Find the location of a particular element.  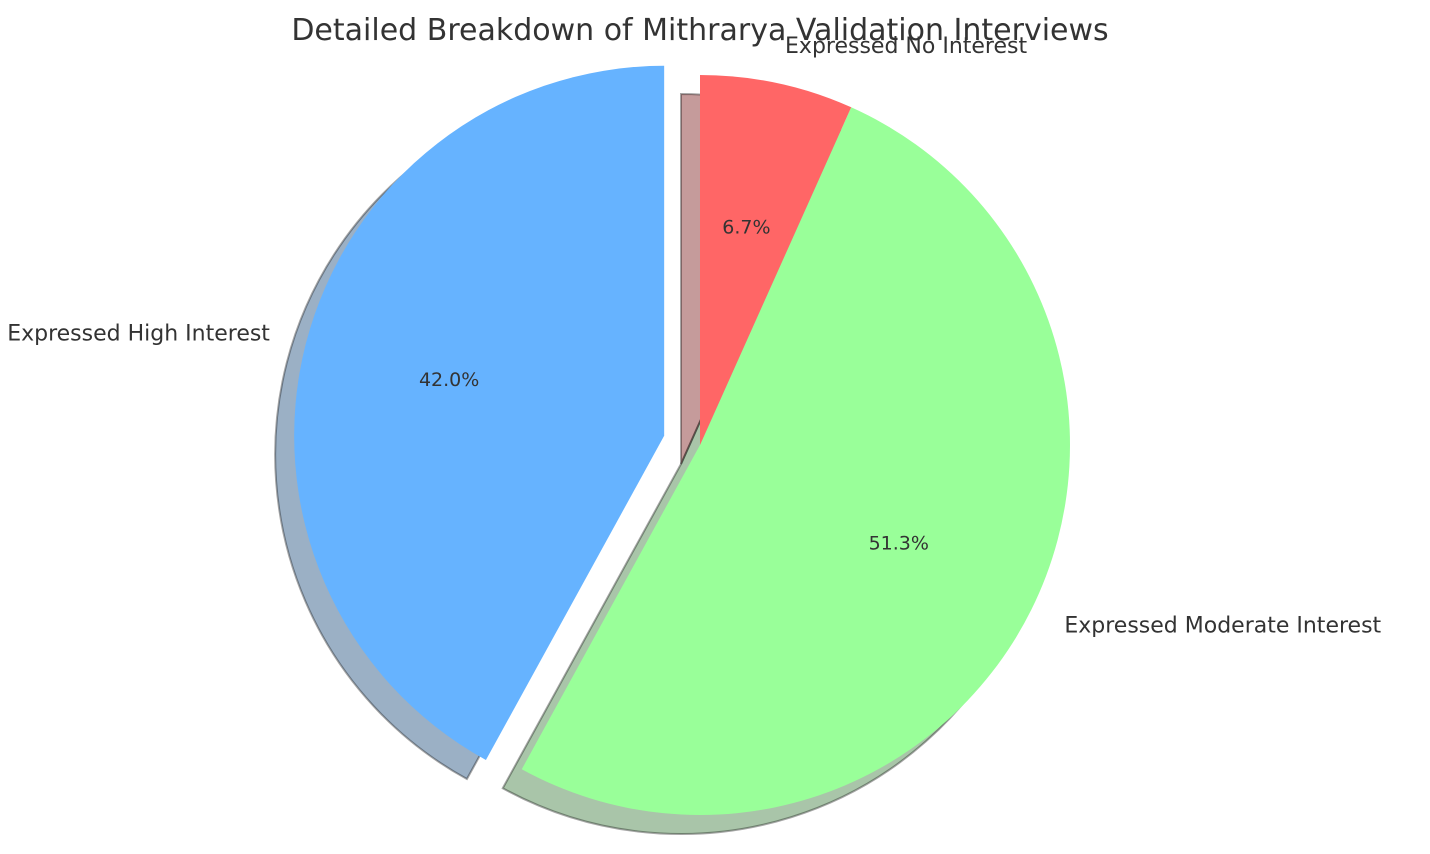

slice-label-expressed-high-interest: Expressed High Interest is located at coordinates (138, 334).